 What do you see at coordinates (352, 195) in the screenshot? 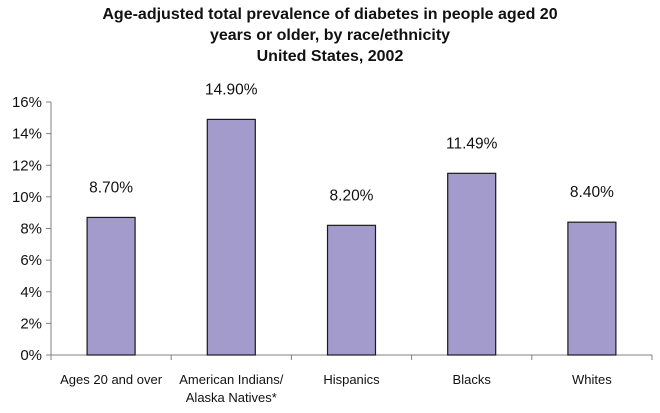
I see `data-label: 8.20%` at bounding box center [352, 195].